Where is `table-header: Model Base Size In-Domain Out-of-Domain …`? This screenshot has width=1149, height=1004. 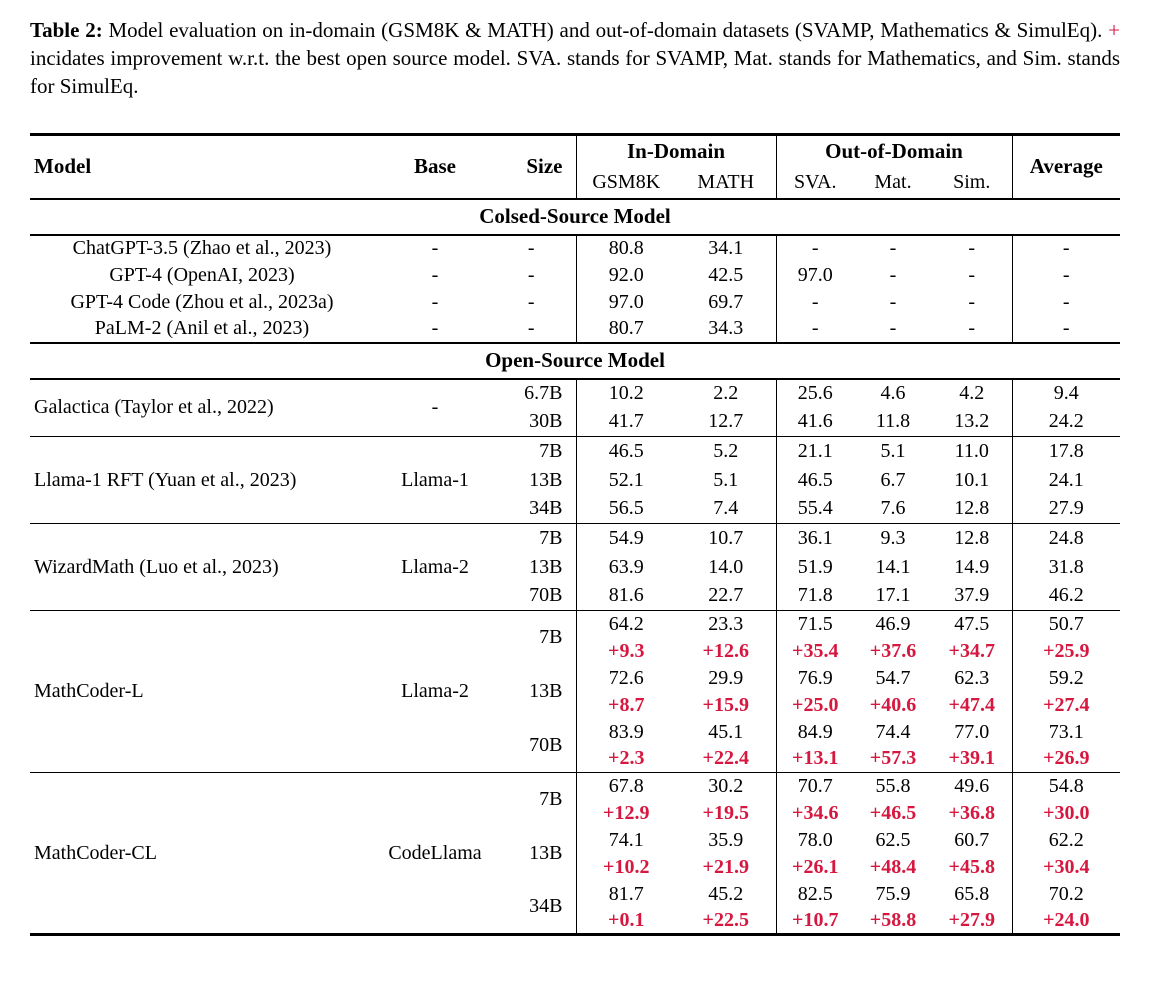 table-header: Model Base Size In-Domain Out-of-Domain … is located at coordinates (575, 166).